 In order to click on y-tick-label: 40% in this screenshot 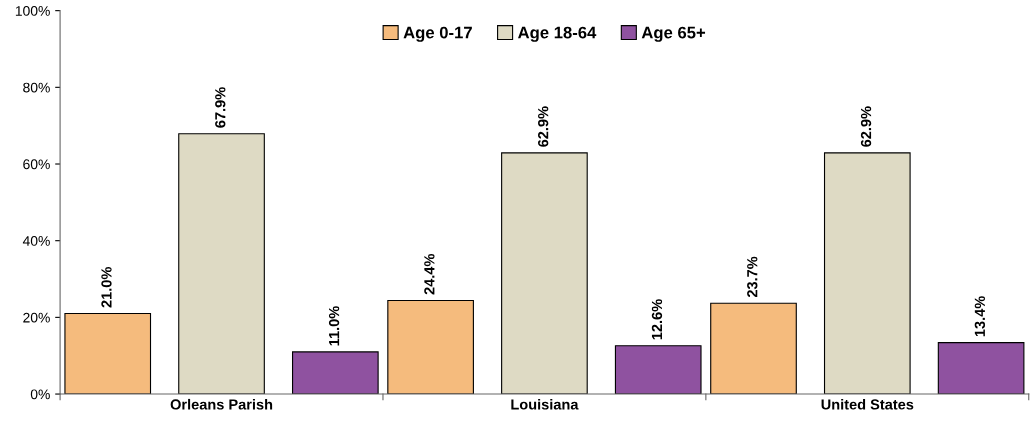, I will do `click(36, 241)`.